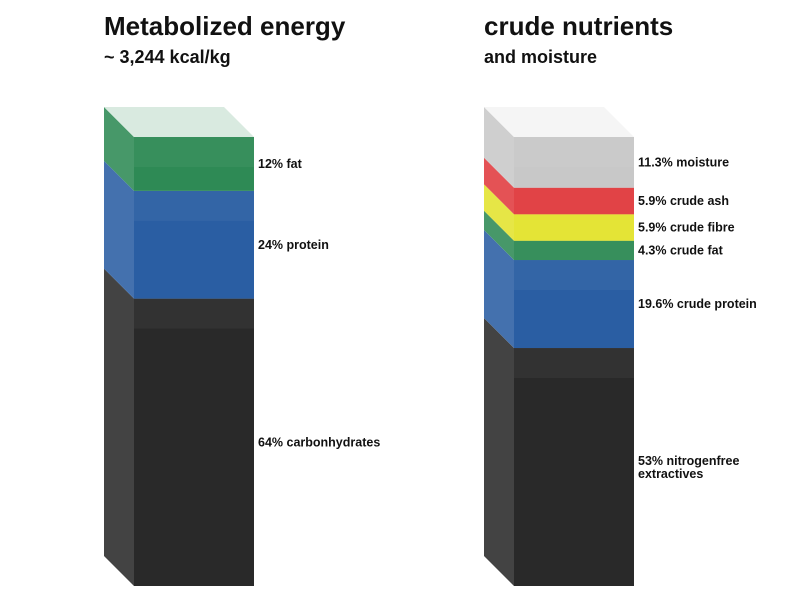 This screenshot has width=800, height=600. What do you see at coordinates (688, 467) in the screenshot?
I see `segment-label-53-nitrogenfree-extractives: 53% nitrogenfree extractives` at bounding box center [688, 467].